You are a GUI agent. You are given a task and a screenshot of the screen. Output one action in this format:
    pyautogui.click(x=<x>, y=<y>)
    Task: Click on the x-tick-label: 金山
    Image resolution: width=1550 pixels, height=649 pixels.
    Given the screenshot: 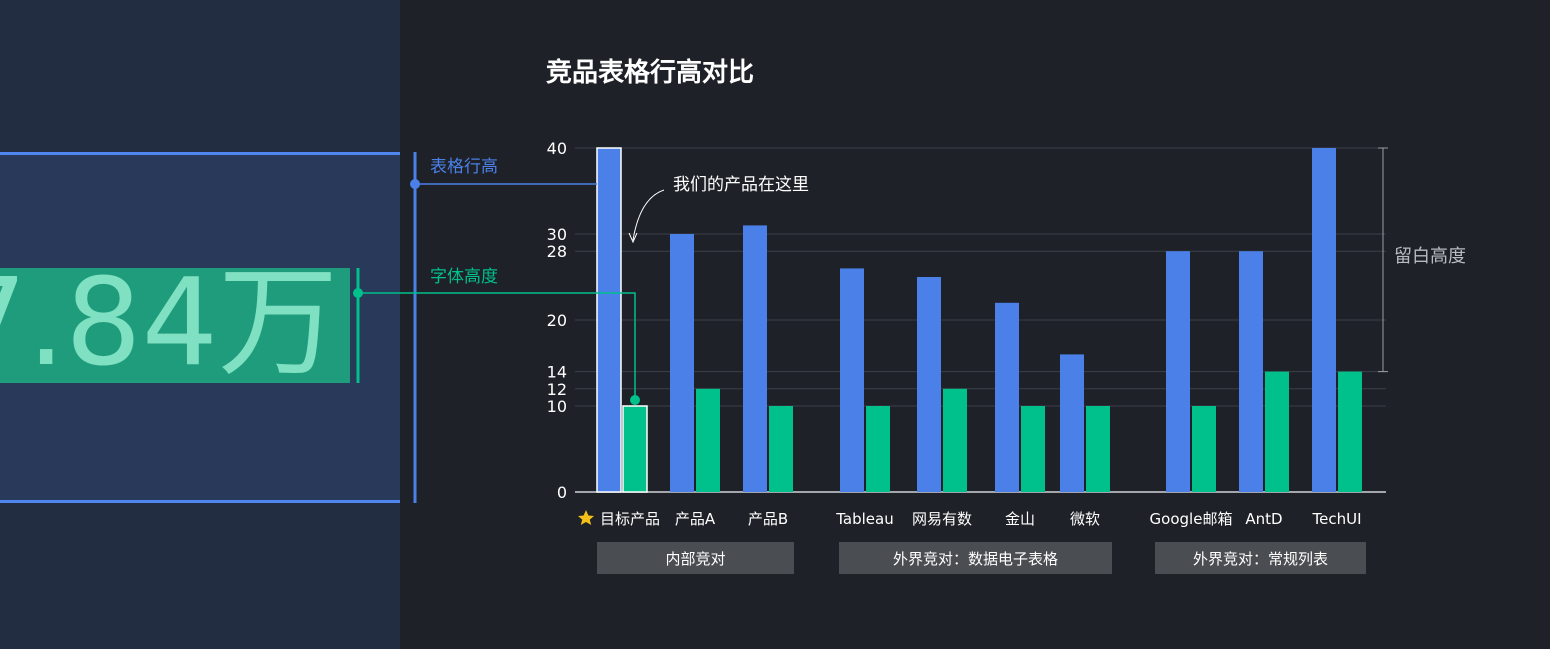 What is the action you would take?
    pyautogui.click(x=1020, y=519)
    